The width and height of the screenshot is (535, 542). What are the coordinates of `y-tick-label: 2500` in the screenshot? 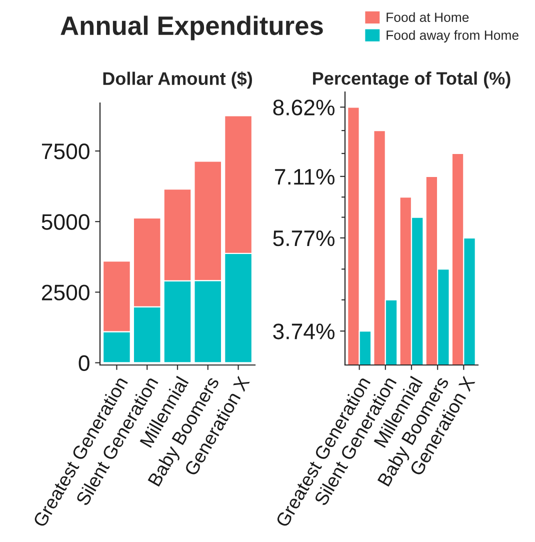 It's located at (66, 292).